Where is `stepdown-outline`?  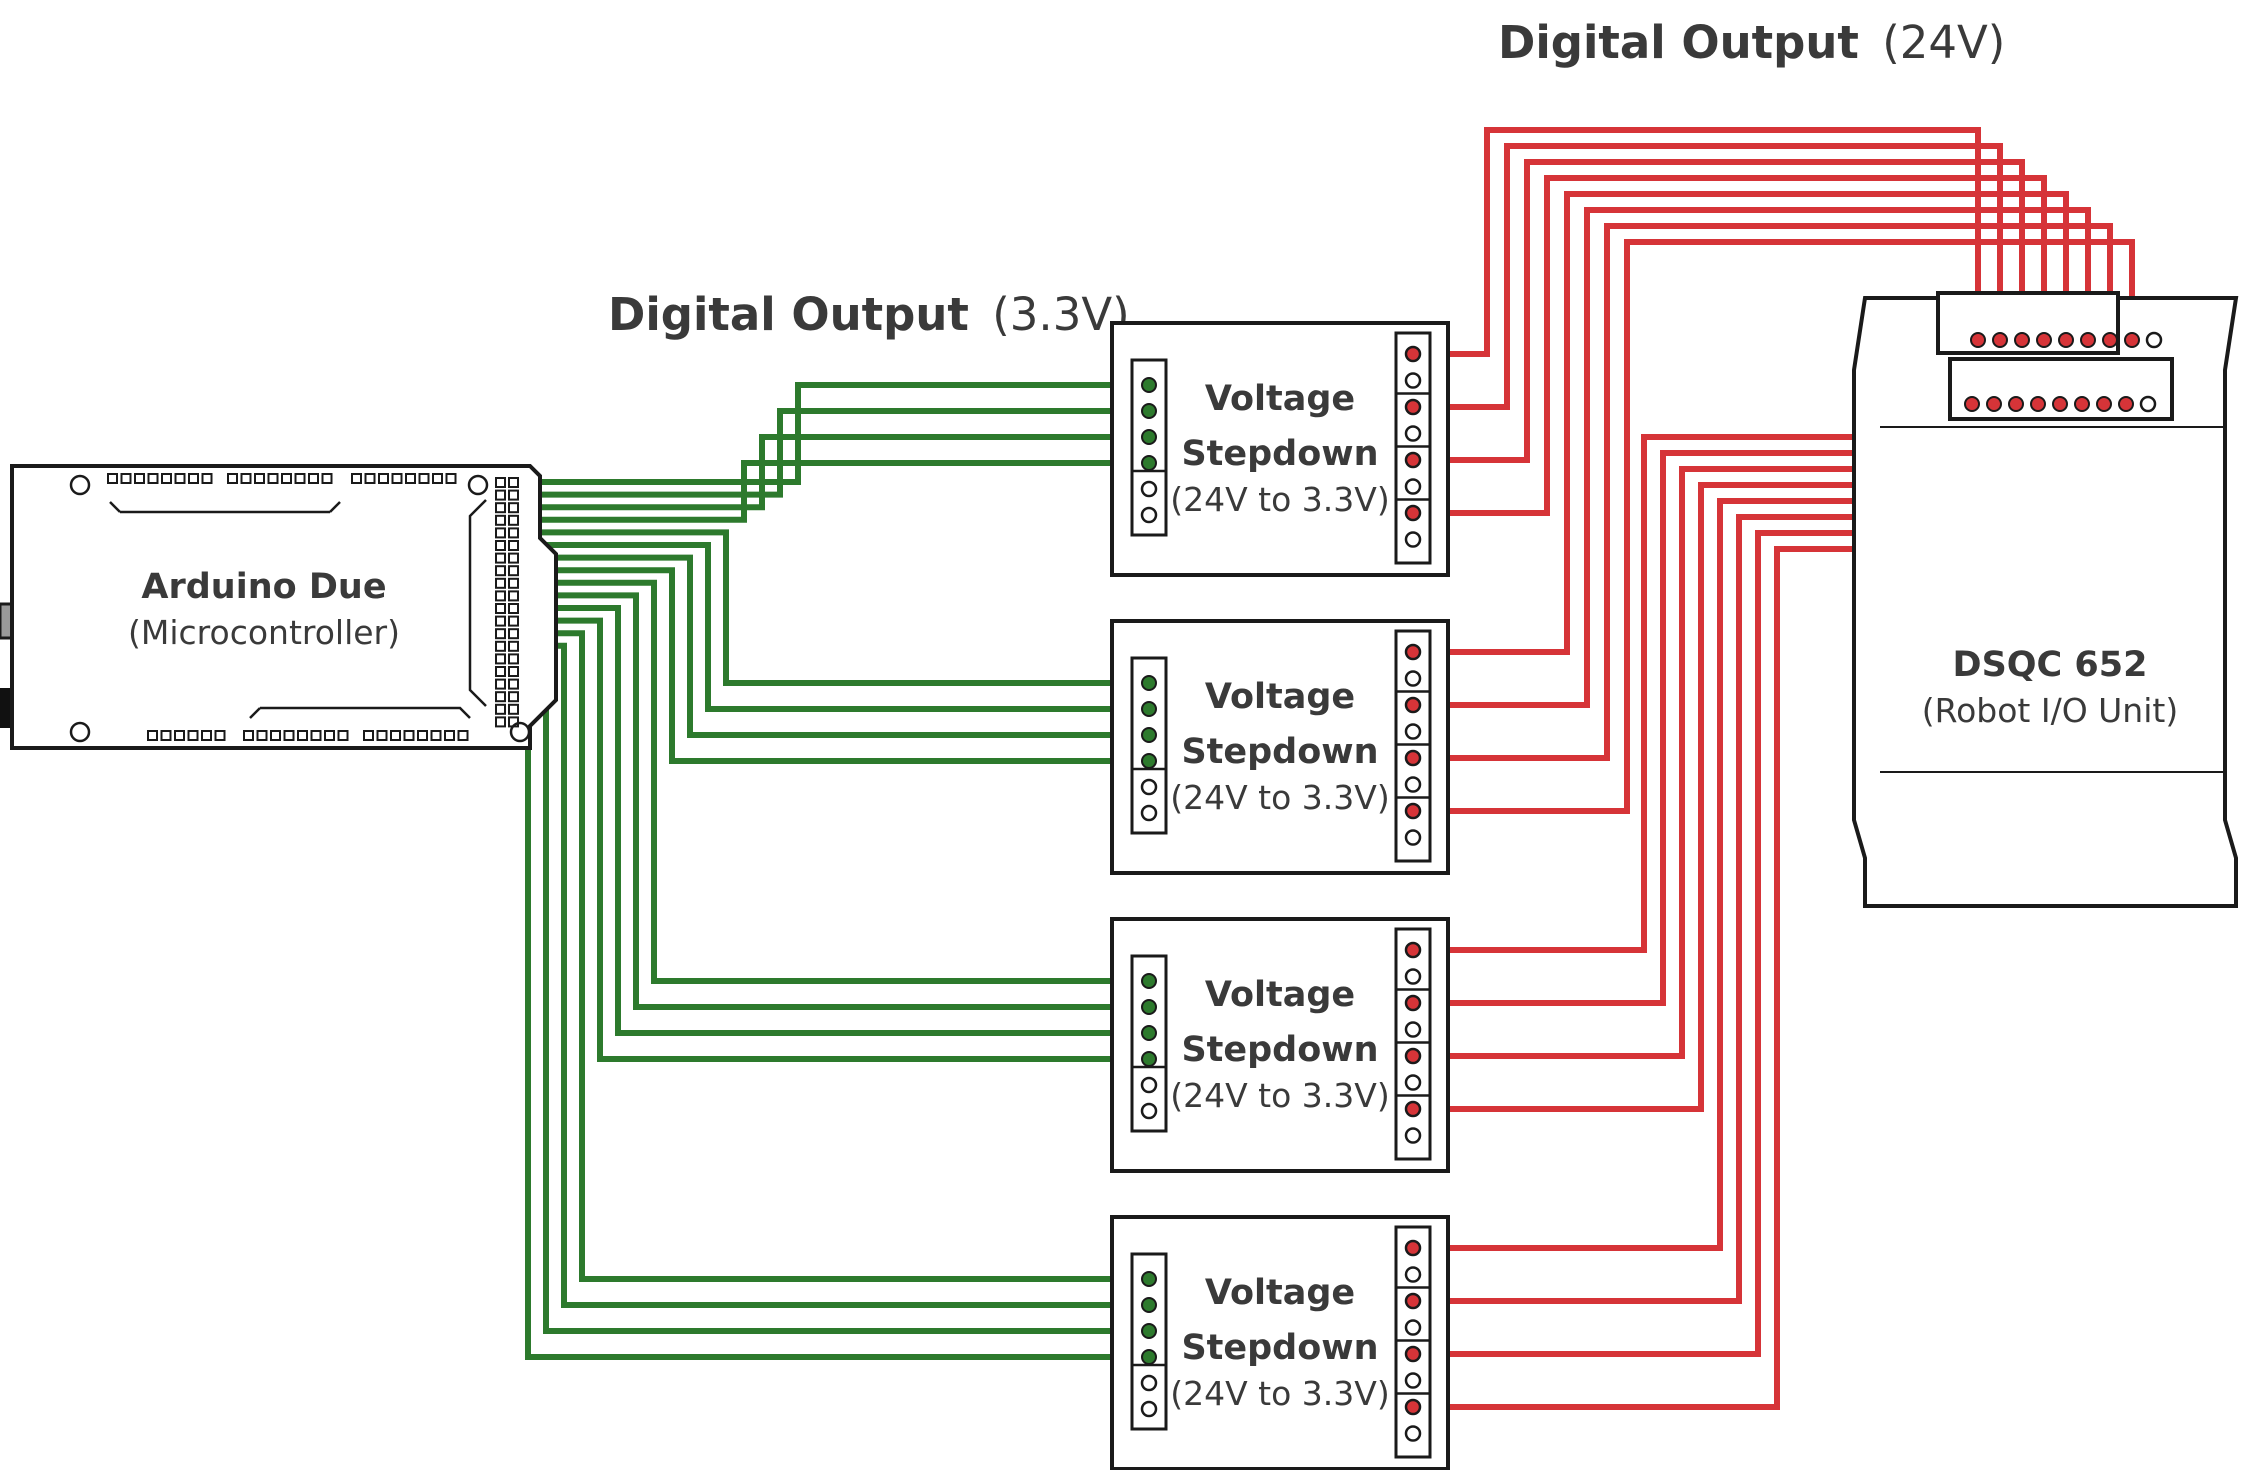
stepdown-outline is located at coordinates (1280, 1342).